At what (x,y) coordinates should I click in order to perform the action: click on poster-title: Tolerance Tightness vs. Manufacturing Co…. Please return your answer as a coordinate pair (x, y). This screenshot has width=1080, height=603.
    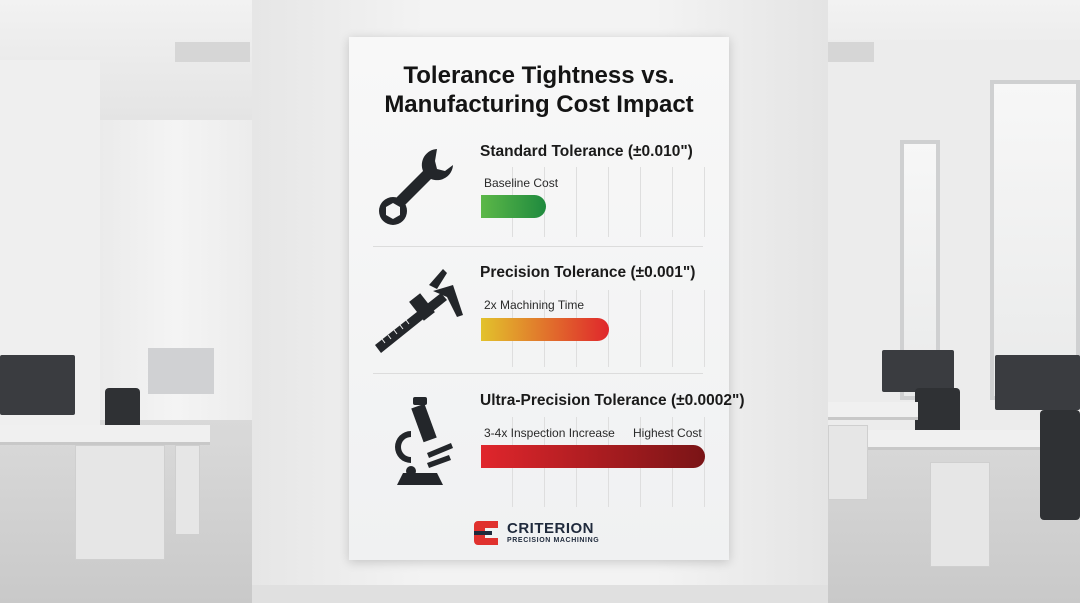
    Looking at the image, I should click on (539, 90).